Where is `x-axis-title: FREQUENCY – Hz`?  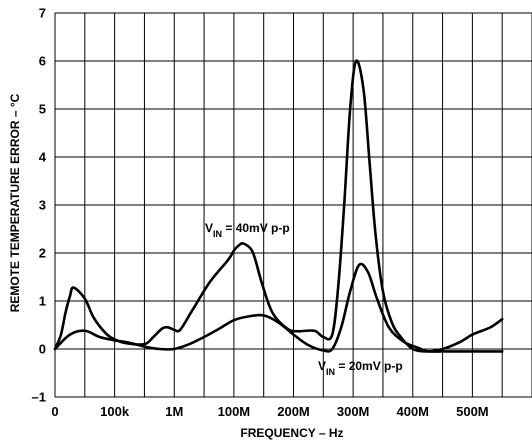 x-axis-title: FREQUENCY – Hz is located at coordinates (291, 433).